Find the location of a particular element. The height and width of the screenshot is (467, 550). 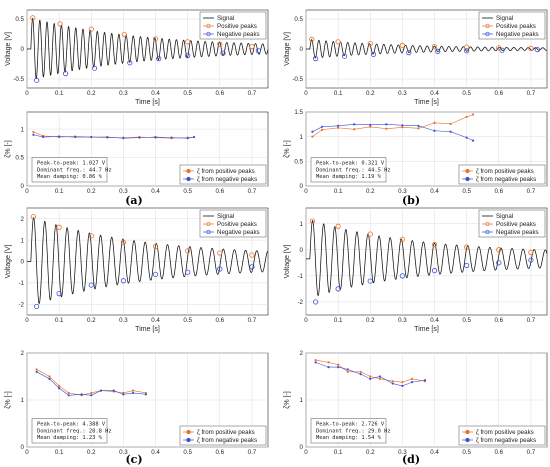

legend-label: ζ from positive peaks is located at coordinates (226, 432).